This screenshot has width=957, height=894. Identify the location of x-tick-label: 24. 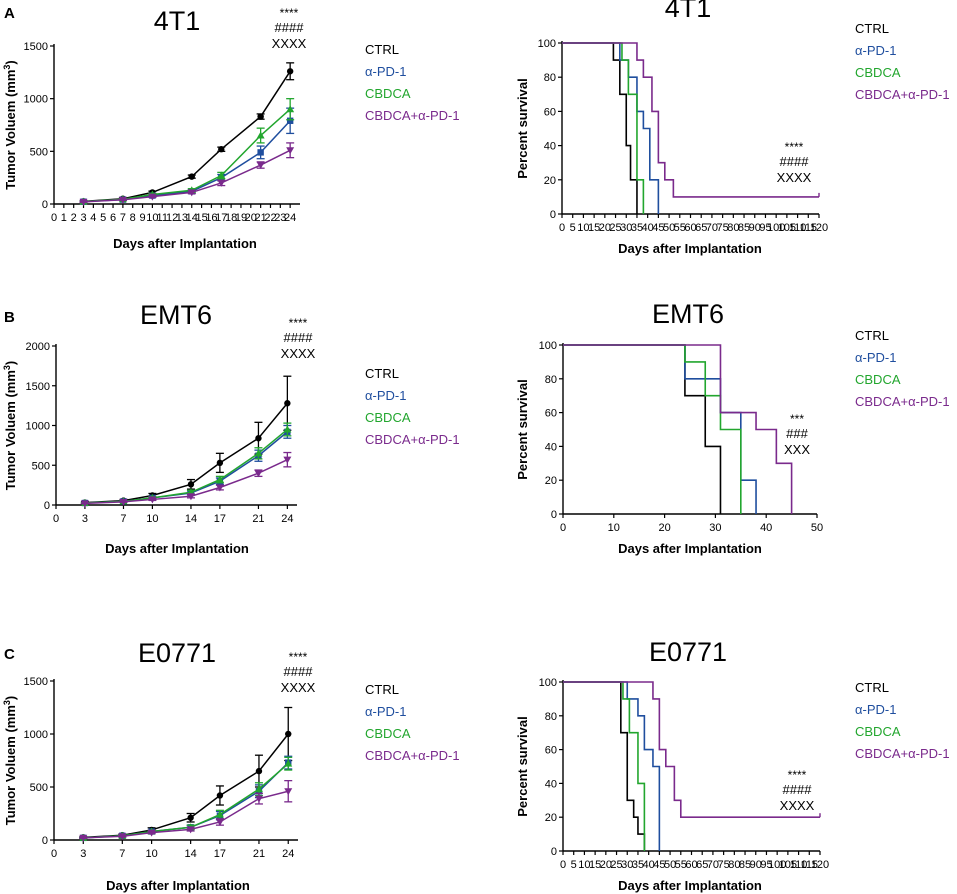
(290, 218).